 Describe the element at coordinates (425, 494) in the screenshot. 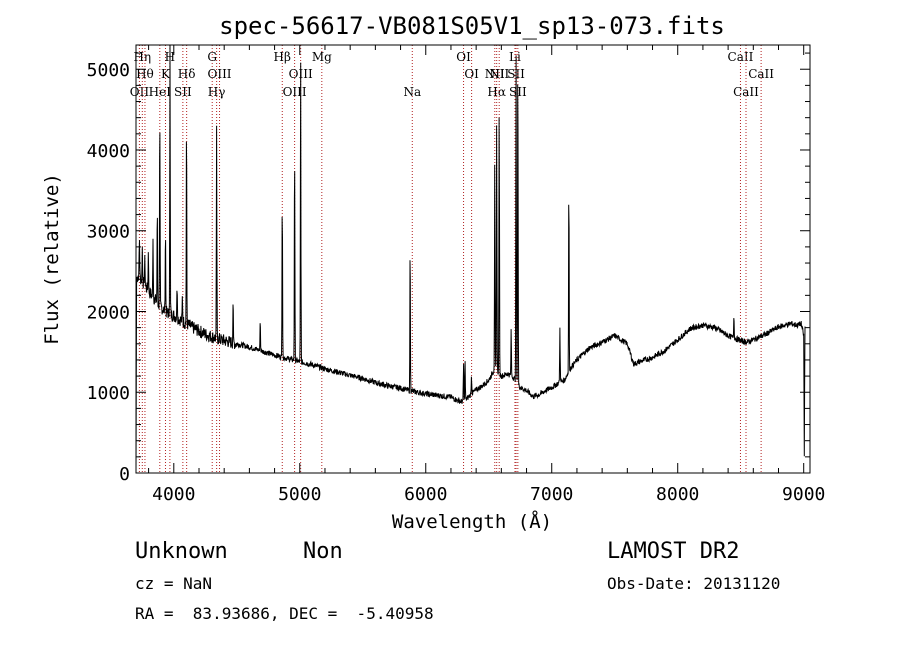

I see `x-tick-label: 6000` at that location.